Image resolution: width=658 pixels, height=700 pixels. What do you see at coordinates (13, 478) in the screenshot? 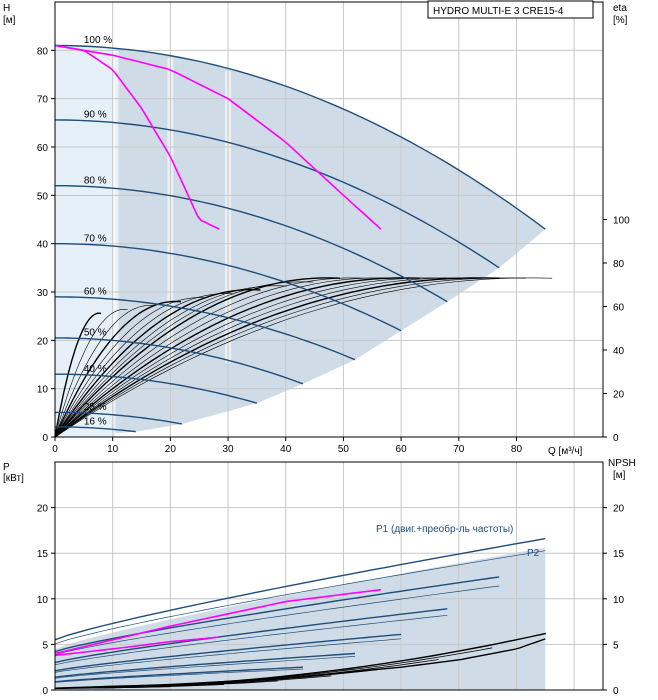
I see `y-left-unit-bottom: [кВт]` at bounding box center [13, 478].